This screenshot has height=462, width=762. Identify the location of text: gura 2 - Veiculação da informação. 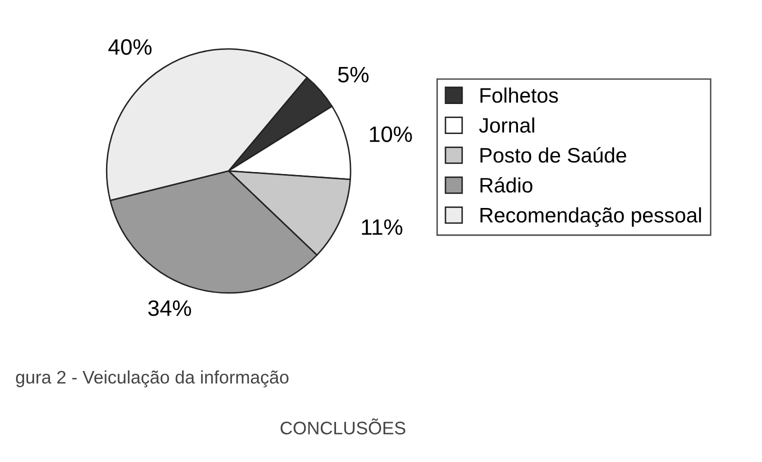
(152, 379).